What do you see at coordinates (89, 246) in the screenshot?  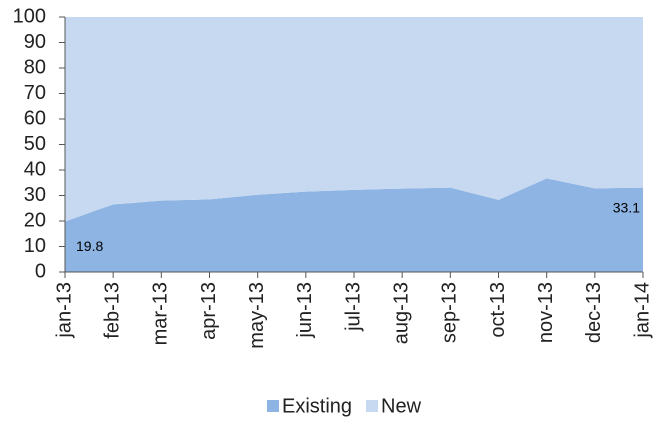 I see `data-label: 19.8` at bounding box center [89, 246].